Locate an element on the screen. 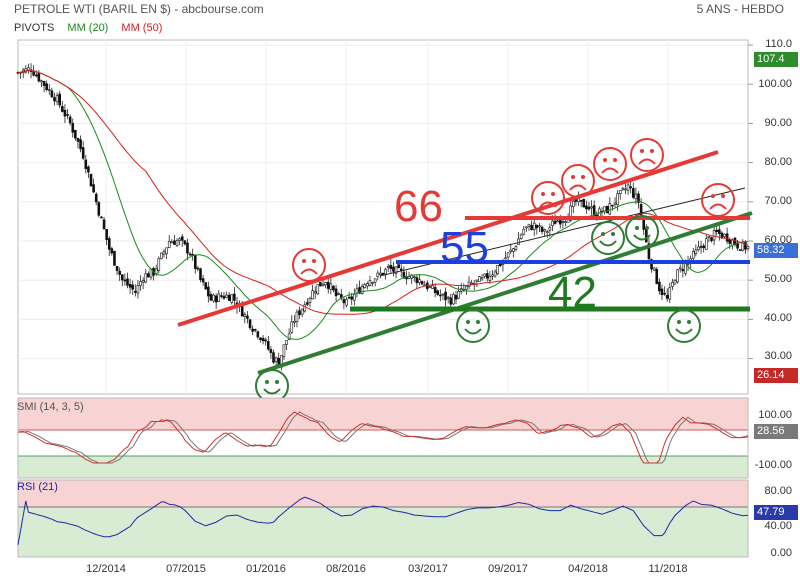 This screenshot has width=800, height=580. rsi-frame is located at coordinates (383, 518).